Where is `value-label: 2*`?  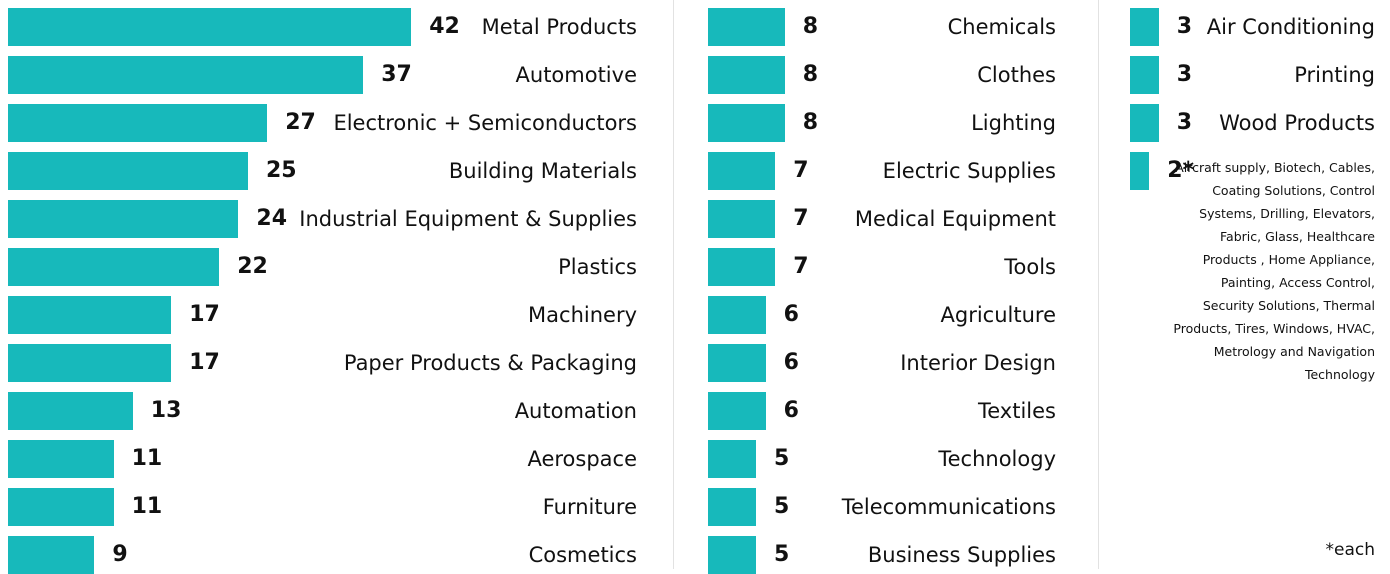
value-label: 2* is located at coordinates (1180, 170).